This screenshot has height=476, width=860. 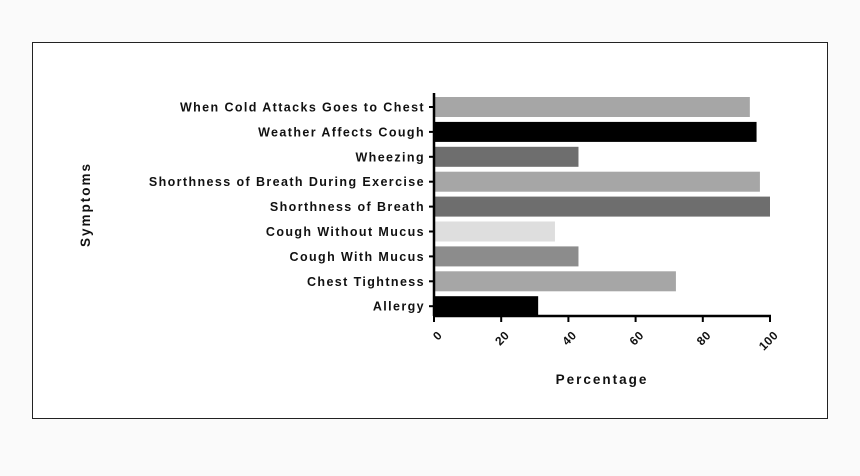 What do you see at coordinates (569, 338) in the screenshot?
I see `x-tick-label: 40` at bounding box center [569, 338].